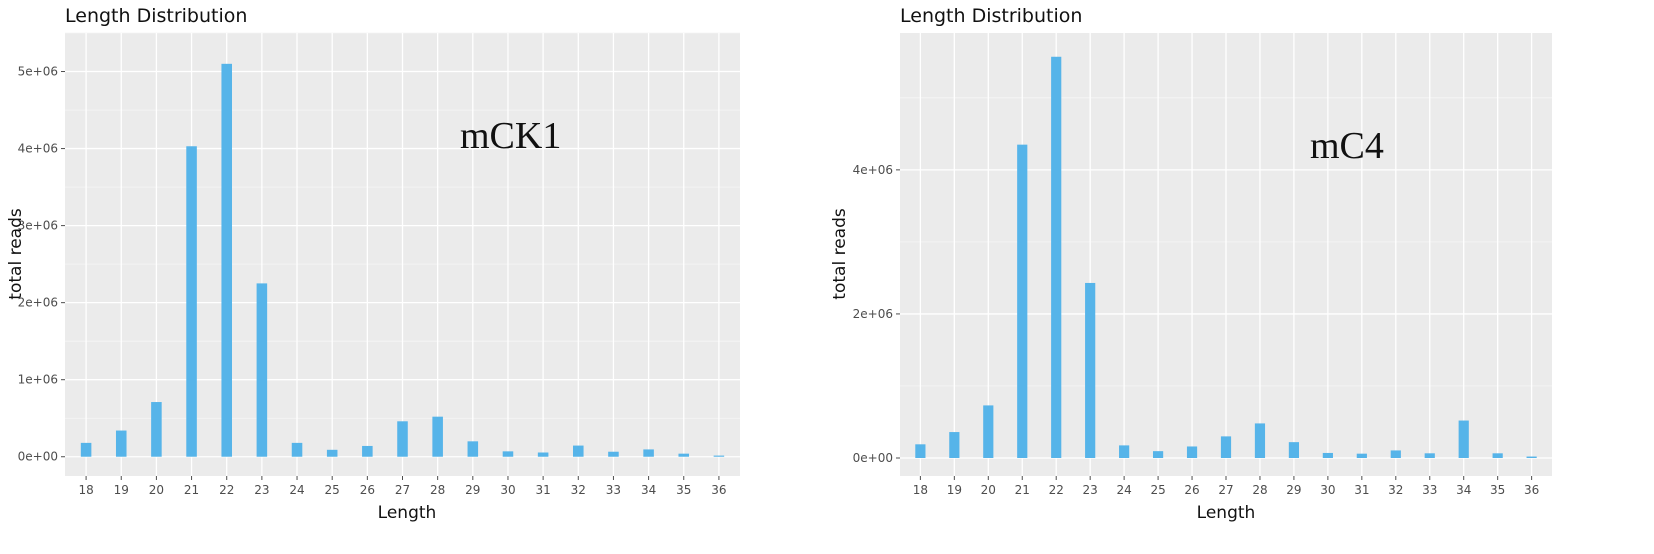 Image resolution: width=1654 pixels, height=554 pixels. I want to click on sample-annotation: mC4, so click(1347, 146).